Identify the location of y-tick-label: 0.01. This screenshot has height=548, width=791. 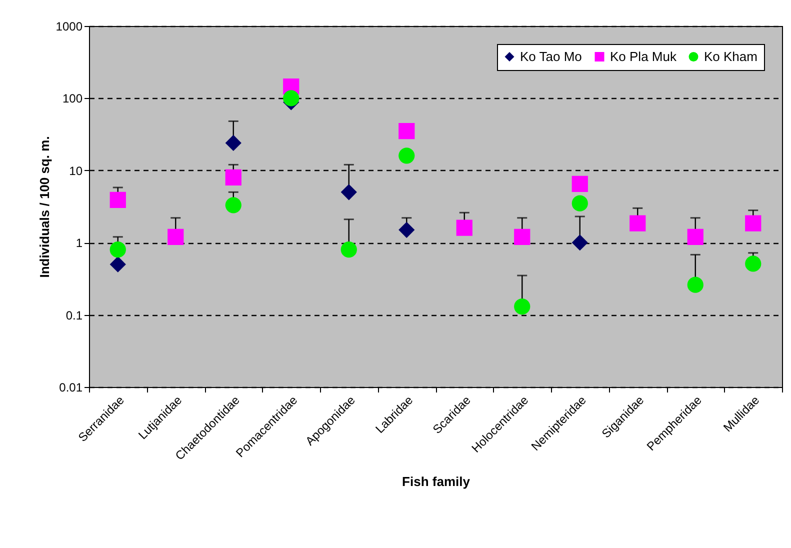
(71, 387).